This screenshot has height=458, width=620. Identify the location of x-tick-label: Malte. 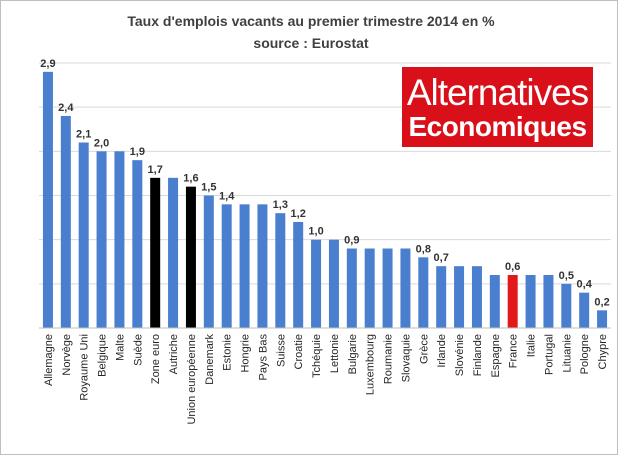
(120, 347).